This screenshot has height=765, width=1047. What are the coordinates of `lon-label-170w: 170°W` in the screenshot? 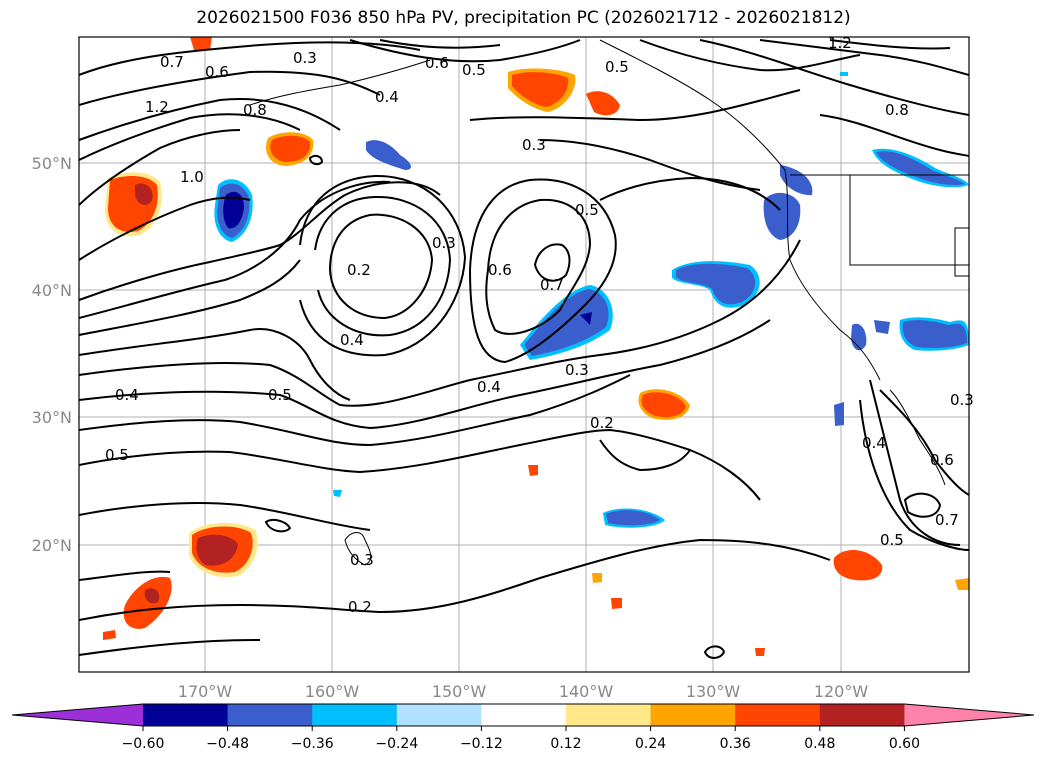 It's located at (205, 691).